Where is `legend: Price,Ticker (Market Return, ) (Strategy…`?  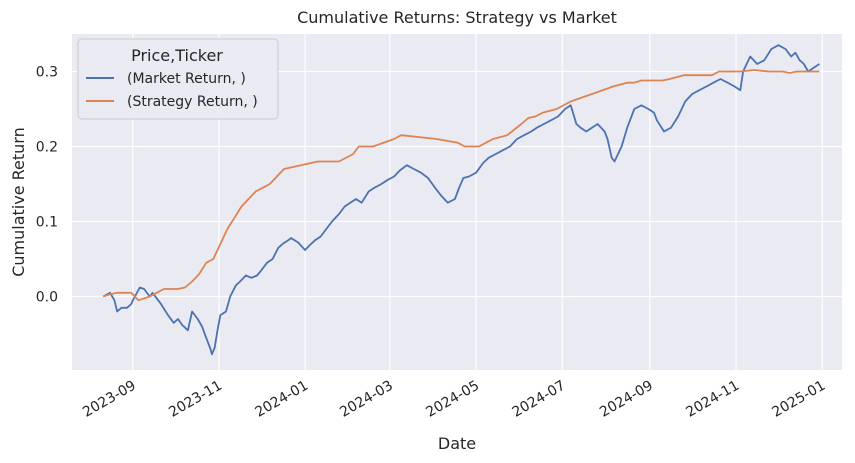 legend: Price,Ticker (Market Return, ) (Strategy… is located at coordinates (178, 79).